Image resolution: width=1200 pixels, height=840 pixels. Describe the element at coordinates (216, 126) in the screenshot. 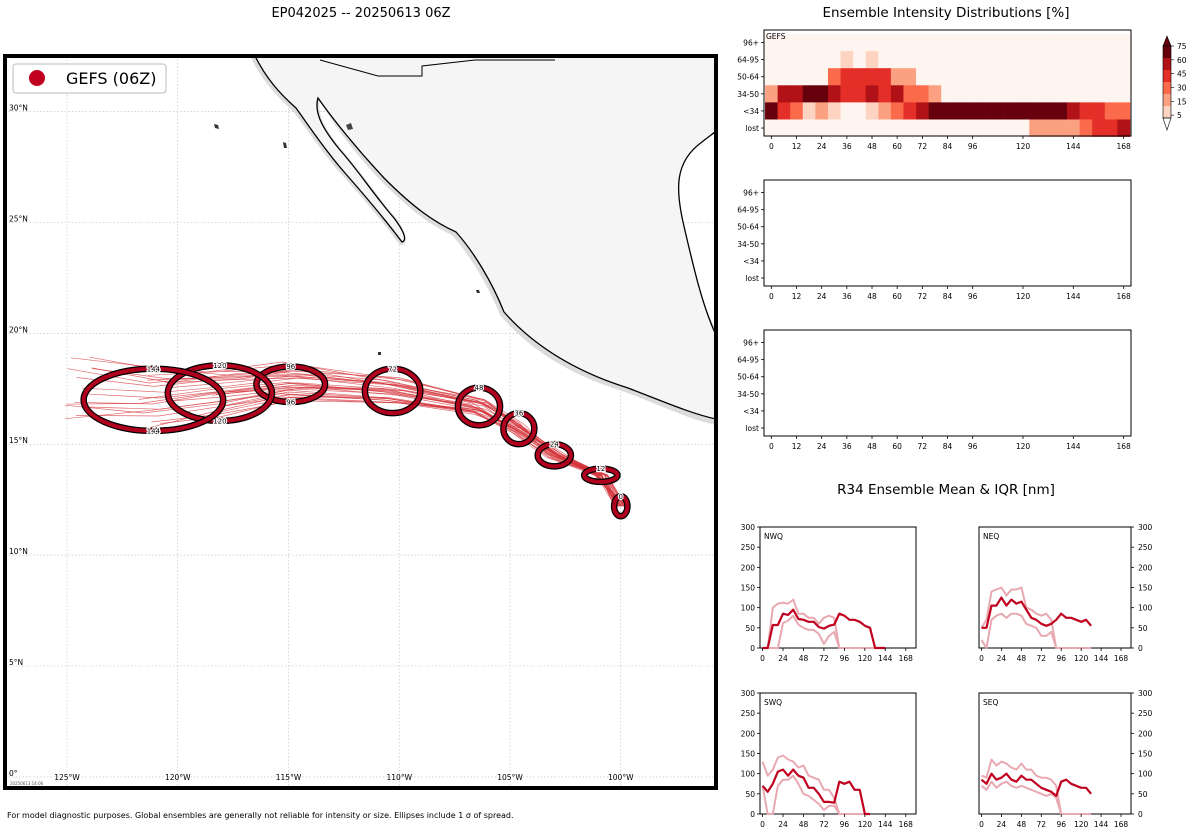

I see `island-guadalupe` at that location.